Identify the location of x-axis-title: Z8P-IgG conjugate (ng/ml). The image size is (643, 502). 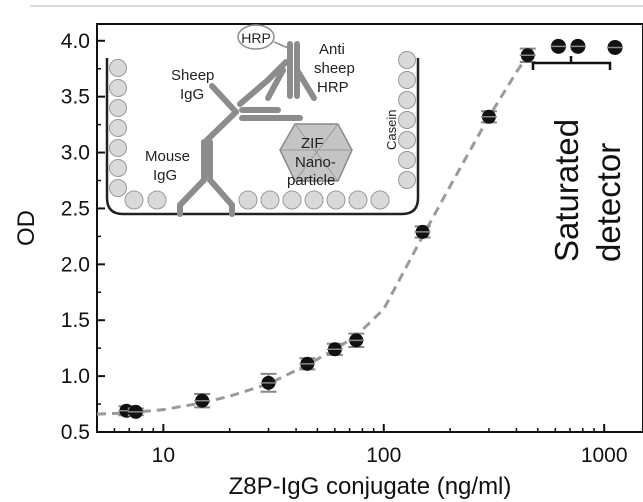
(370, 486).